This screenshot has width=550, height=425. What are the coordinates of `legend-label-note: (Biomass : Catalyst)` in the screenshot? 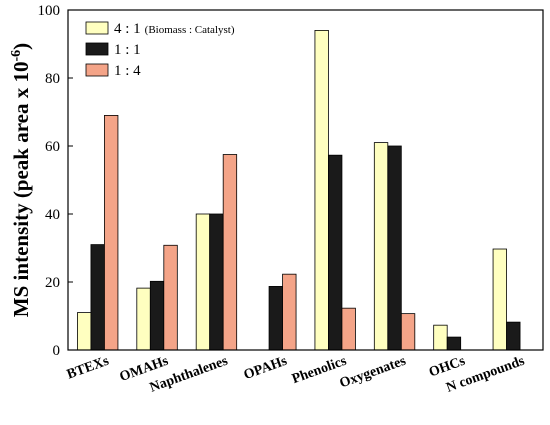 It's located at (190, 30).